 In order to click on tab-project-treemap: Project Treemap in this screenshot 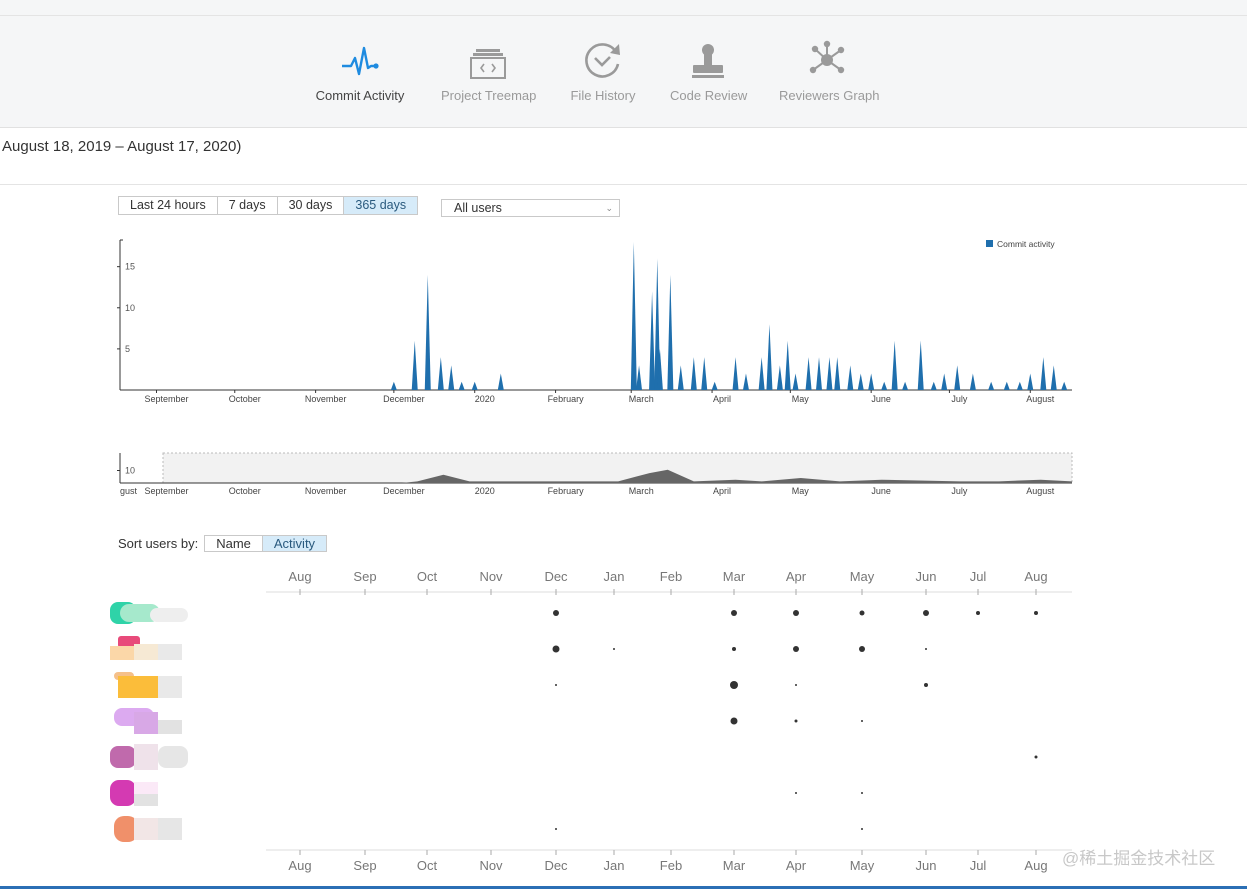, I will do `click(489, 69)`.